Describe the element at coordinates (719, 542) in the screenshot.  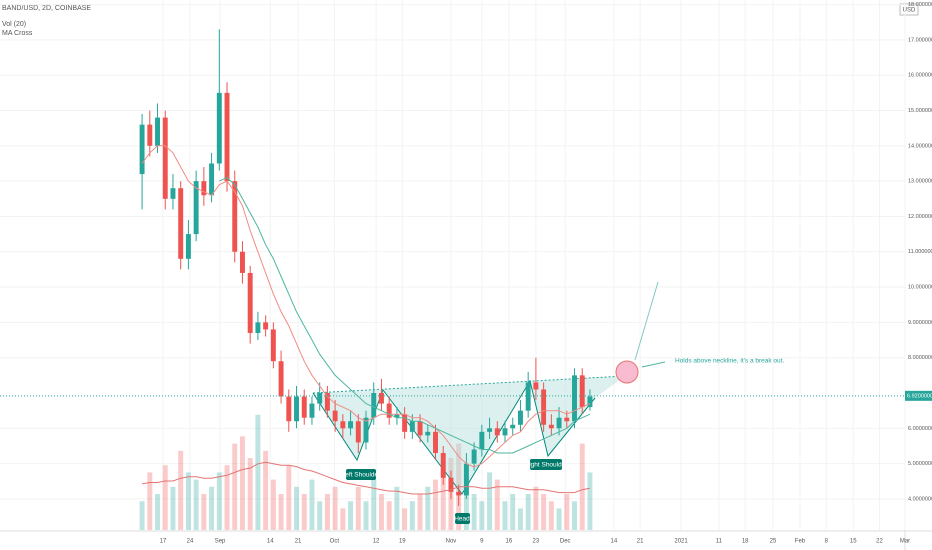
I see `x-tick-label: 11` at that location.